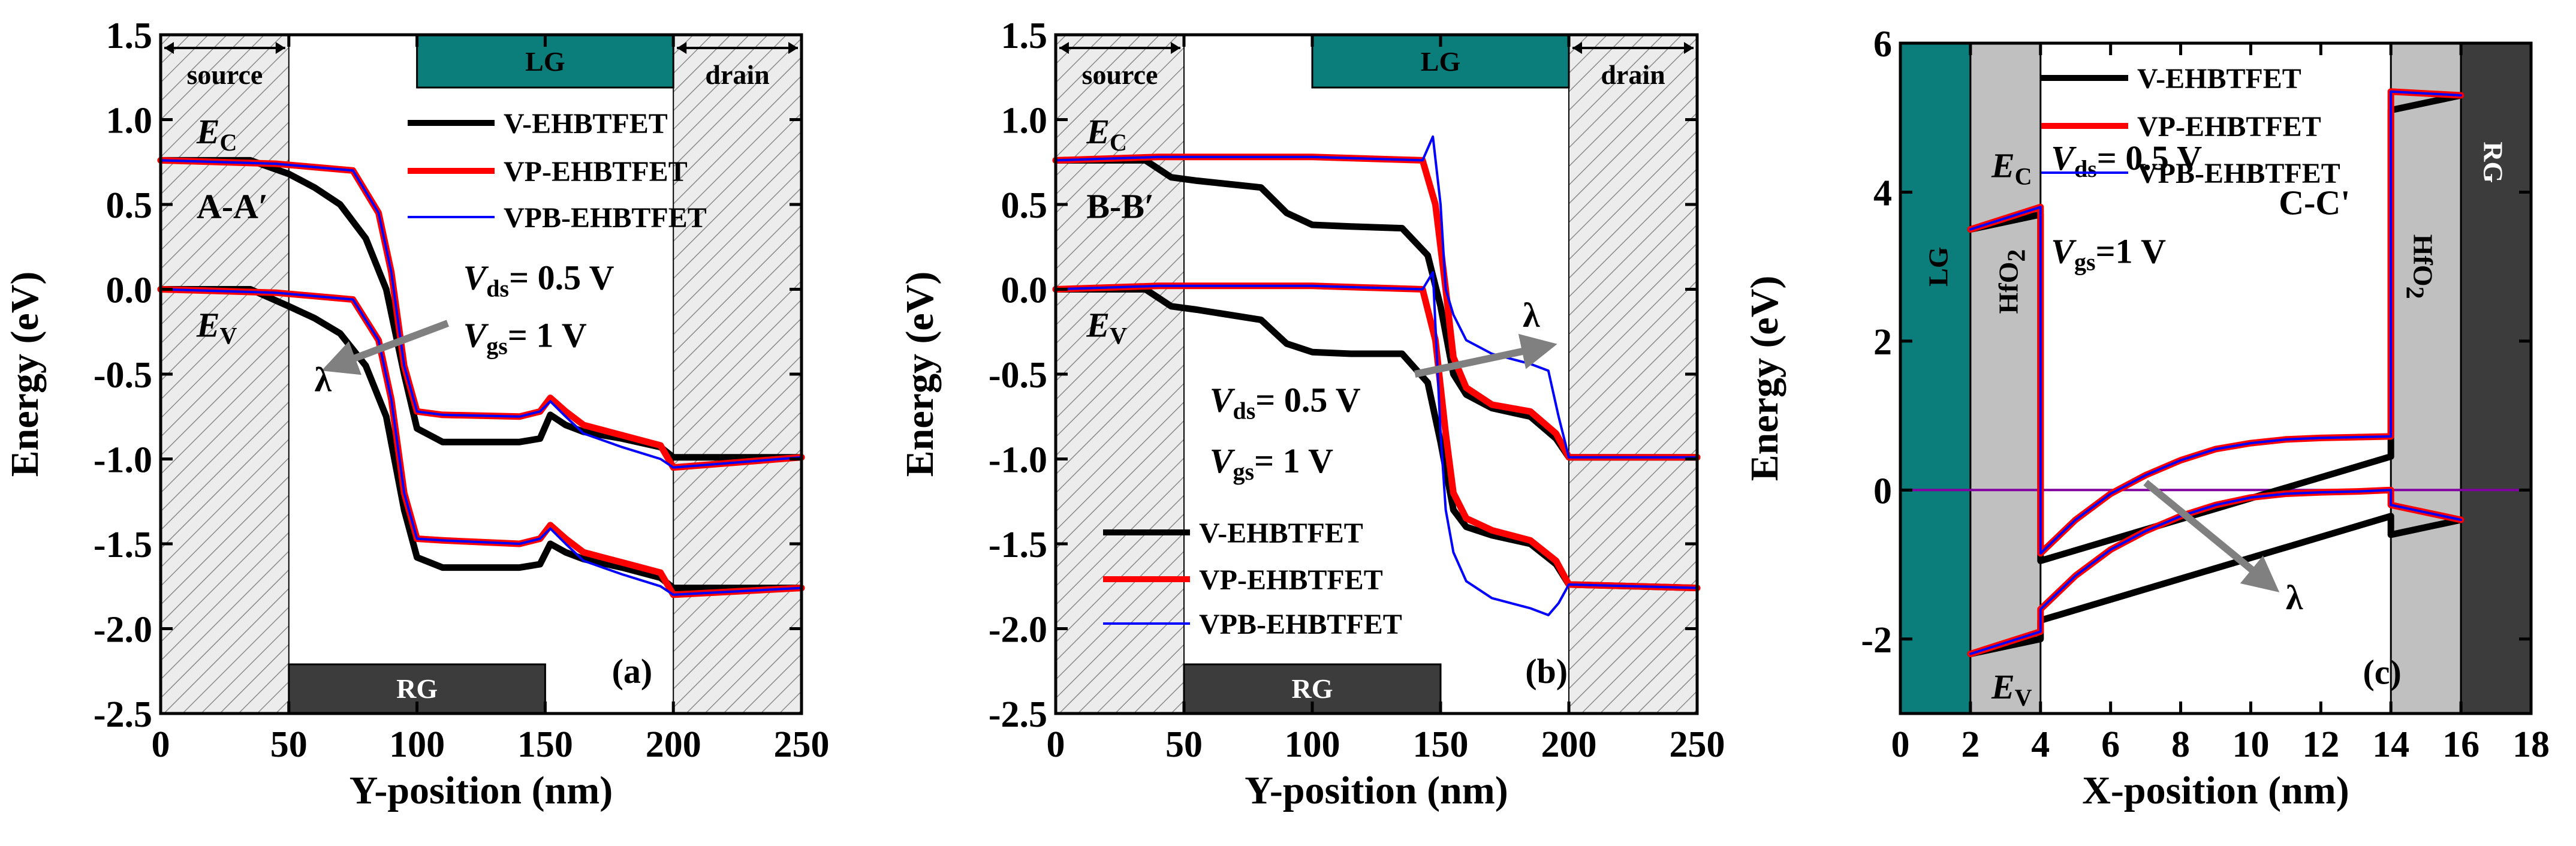 This screenshot has width=2576, height=846. I want to click on right-oxide-text: HfO, so click(2423, 260).